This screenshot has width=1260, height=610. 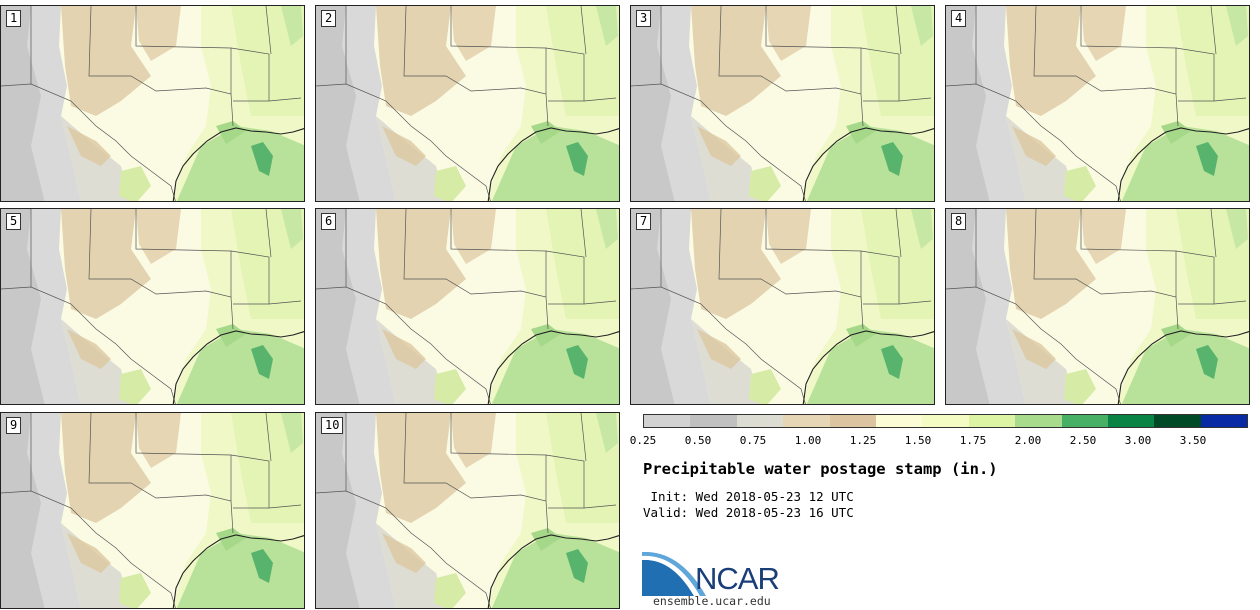 I want to click on legend-tick-label: 2.00, so click(x=1028, y=440).